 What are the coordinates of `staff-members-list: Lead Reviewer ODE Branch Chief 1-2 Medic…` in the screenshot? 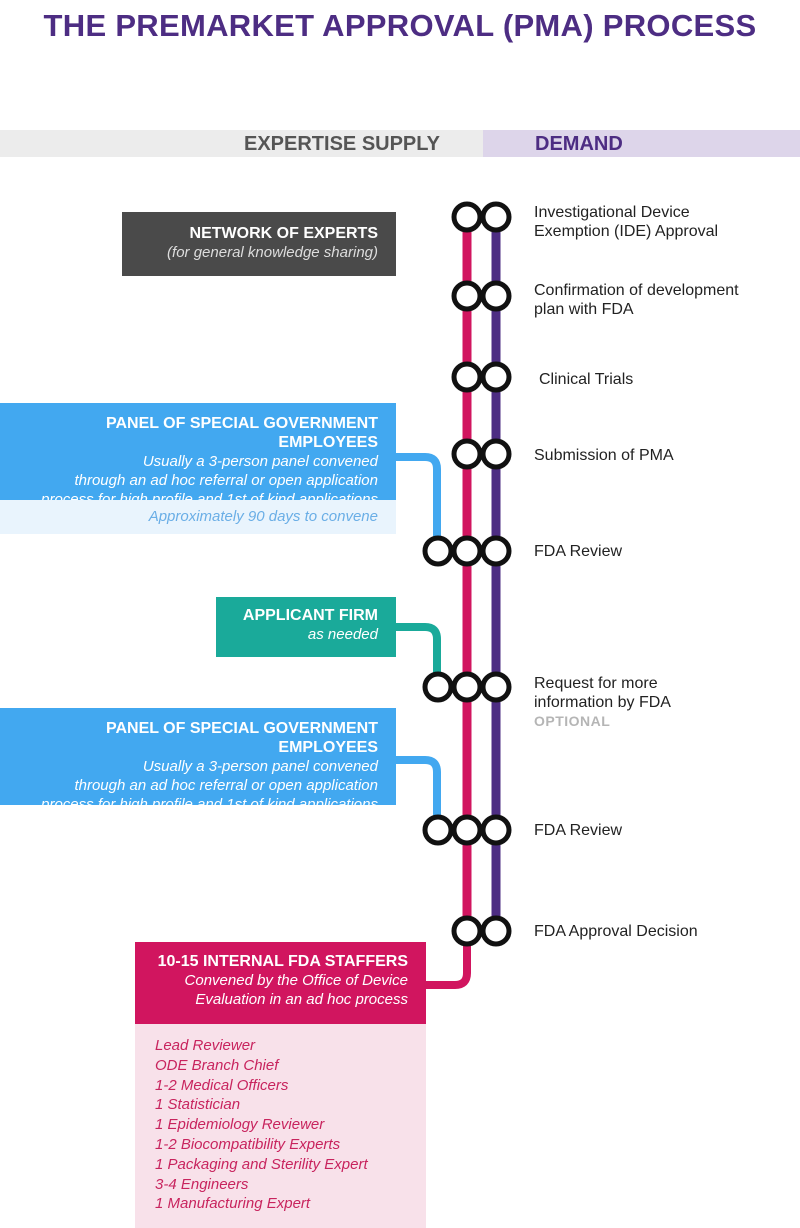 It's located at (280, 1126).